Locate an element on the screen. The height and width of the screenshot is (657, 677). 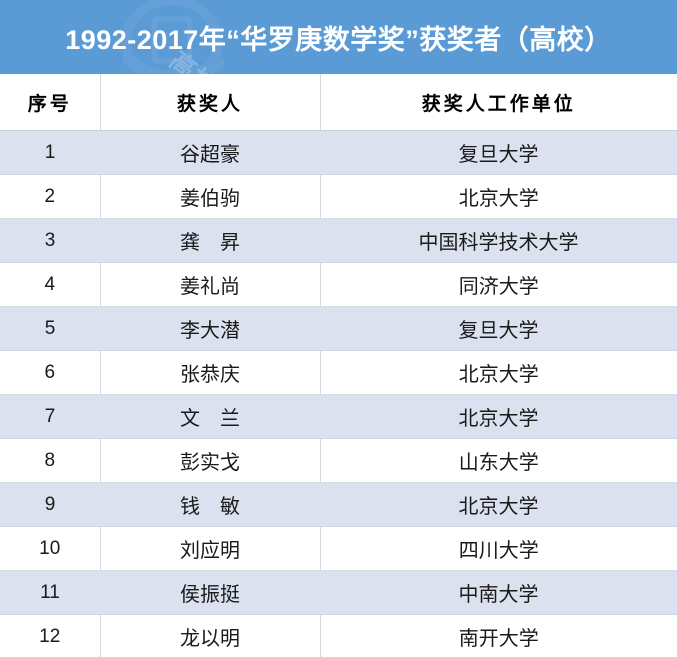
column-header-name: 获奖人 is located at coordinates (210, 102).